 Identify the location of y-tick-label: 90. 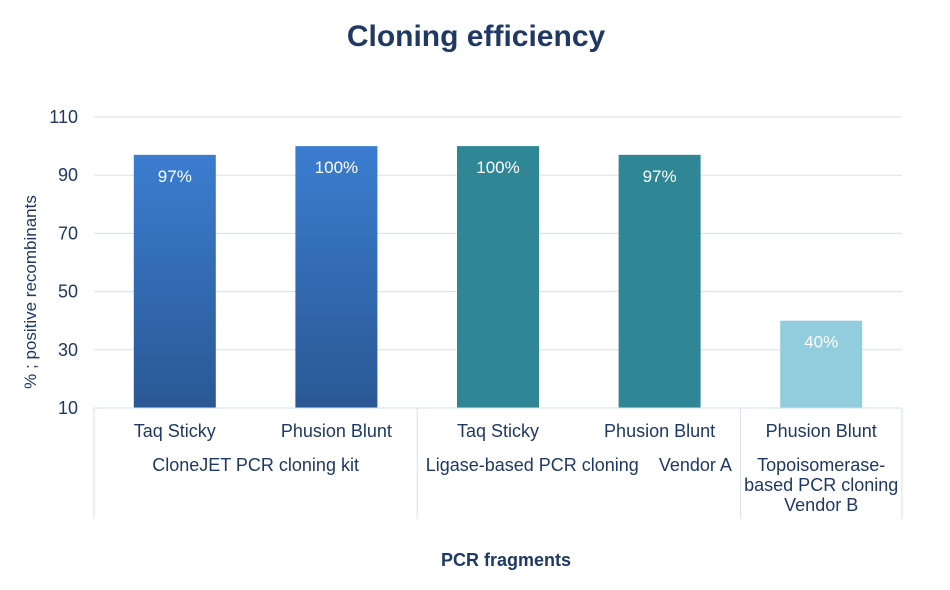
(68, 175).